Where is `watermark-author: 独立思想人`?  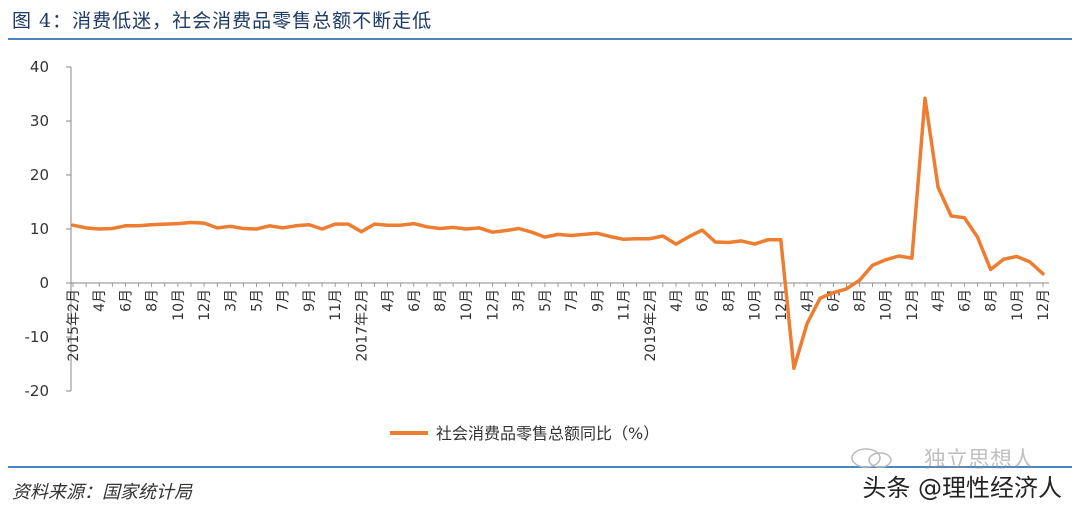 watermark-author: 独立思想人 is located at coordinates (978, 460).